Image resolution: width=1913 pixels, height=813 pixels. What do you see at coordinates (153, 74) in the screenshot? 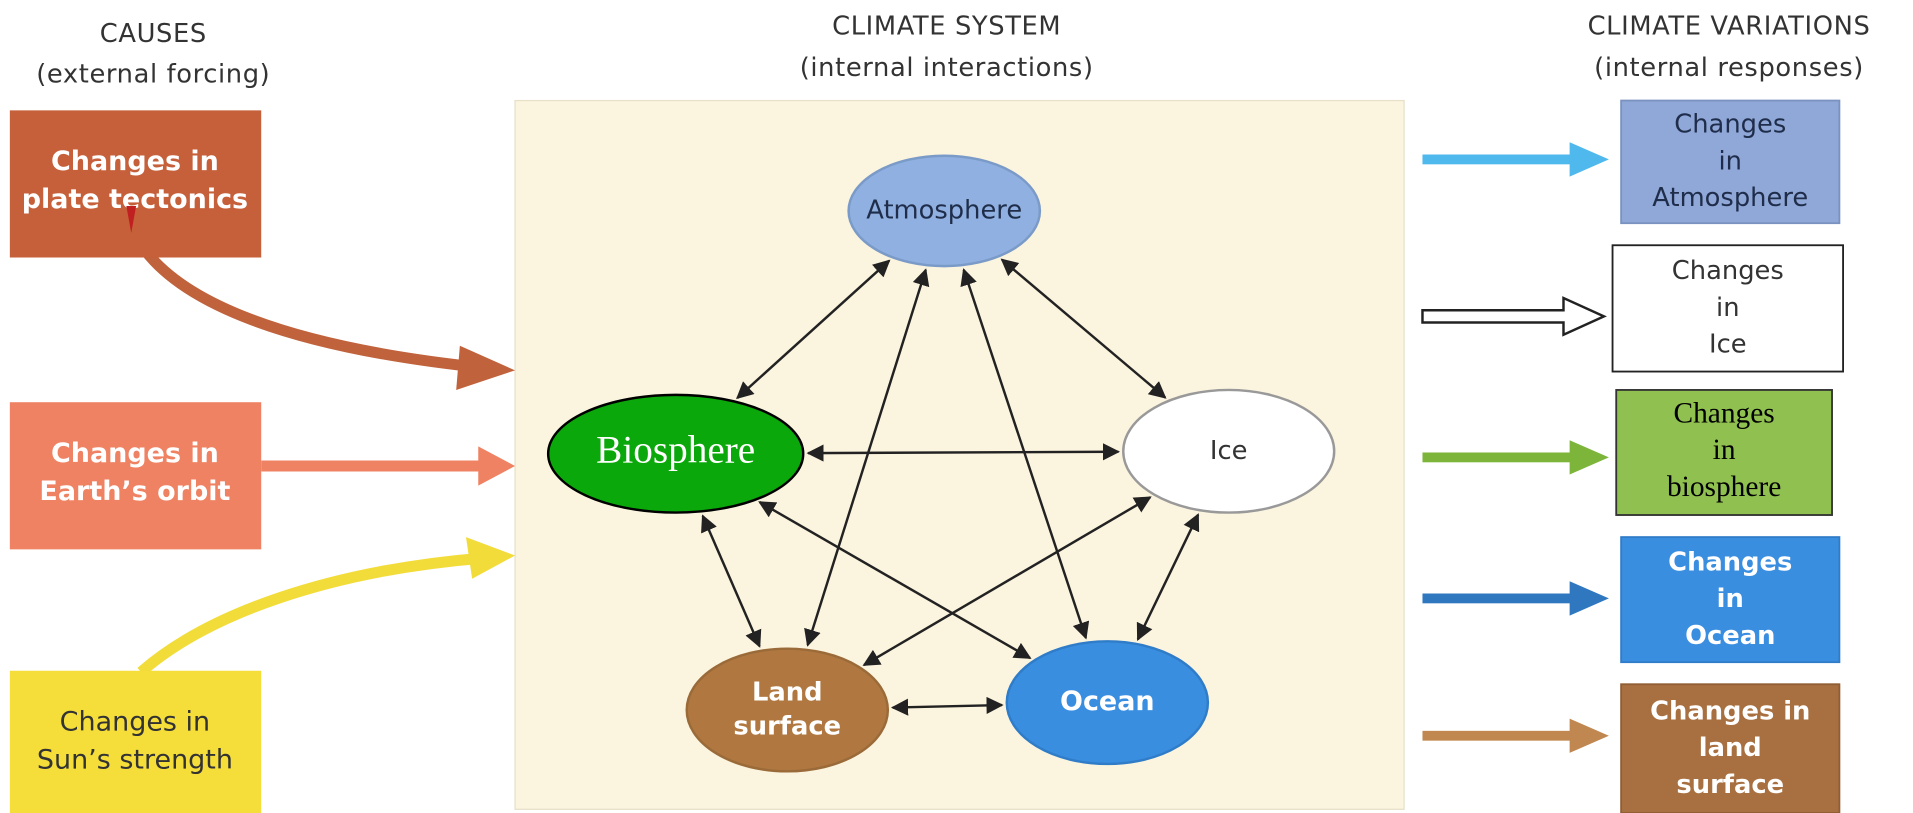
I see `causes-subtitle: (external forcing)` at bounding box center [153, 74].